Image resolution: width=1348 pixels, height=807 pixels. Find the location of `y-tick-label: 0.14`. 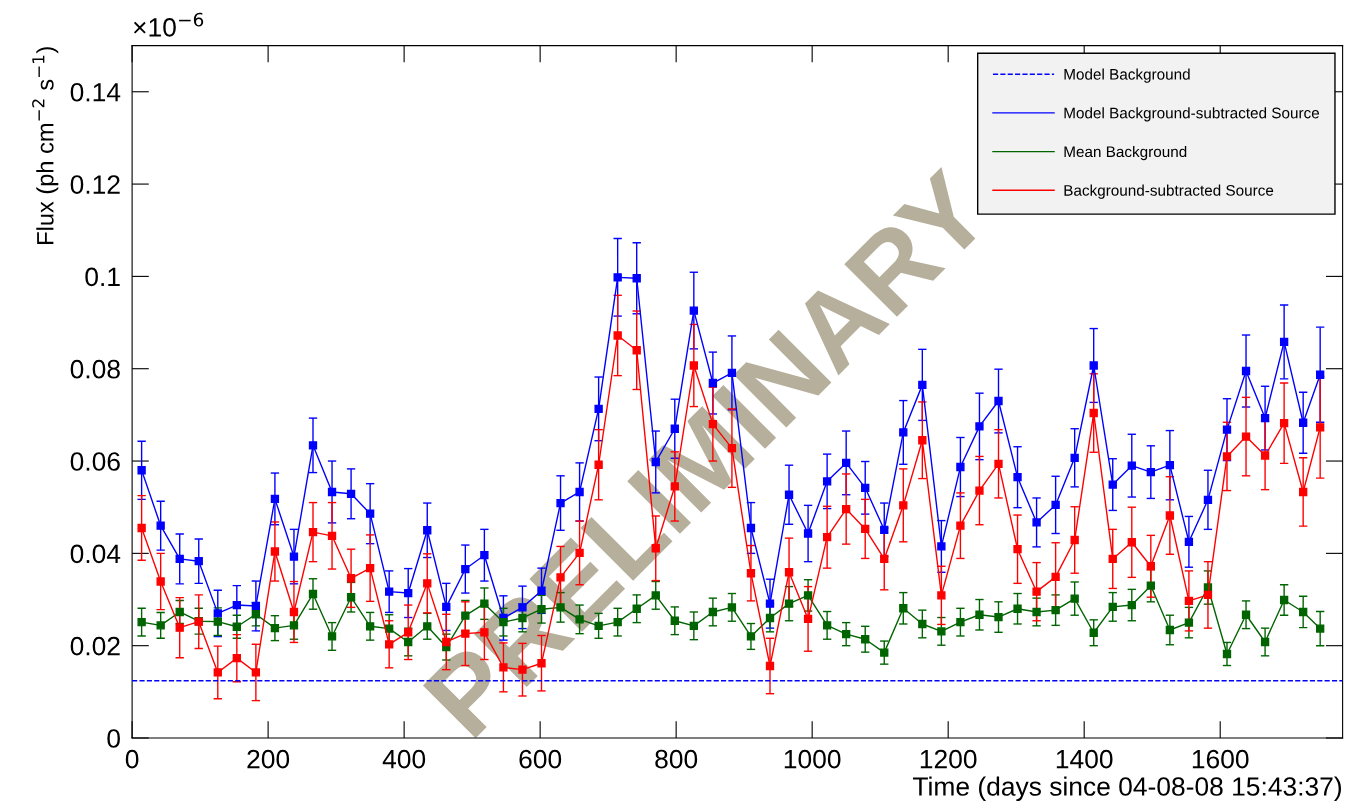

y-tick-label: 0.14 is located at coordinates (95, 92).